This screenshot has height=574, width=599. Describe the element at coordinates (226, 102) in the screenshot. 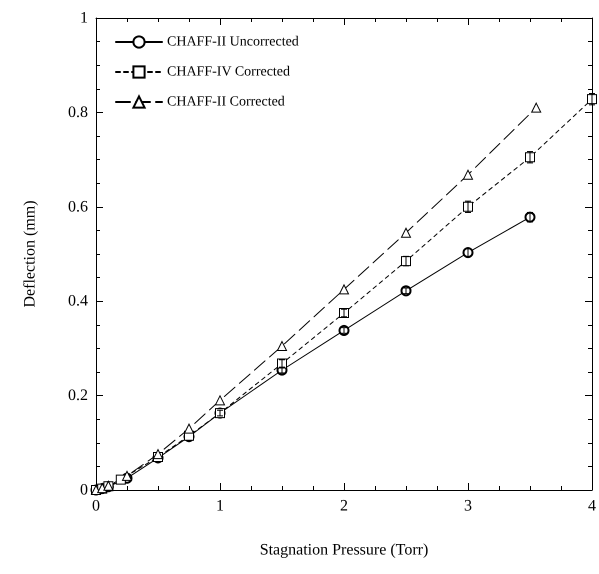

I see `legend-label: CHAFF-II Corrected` at that location.